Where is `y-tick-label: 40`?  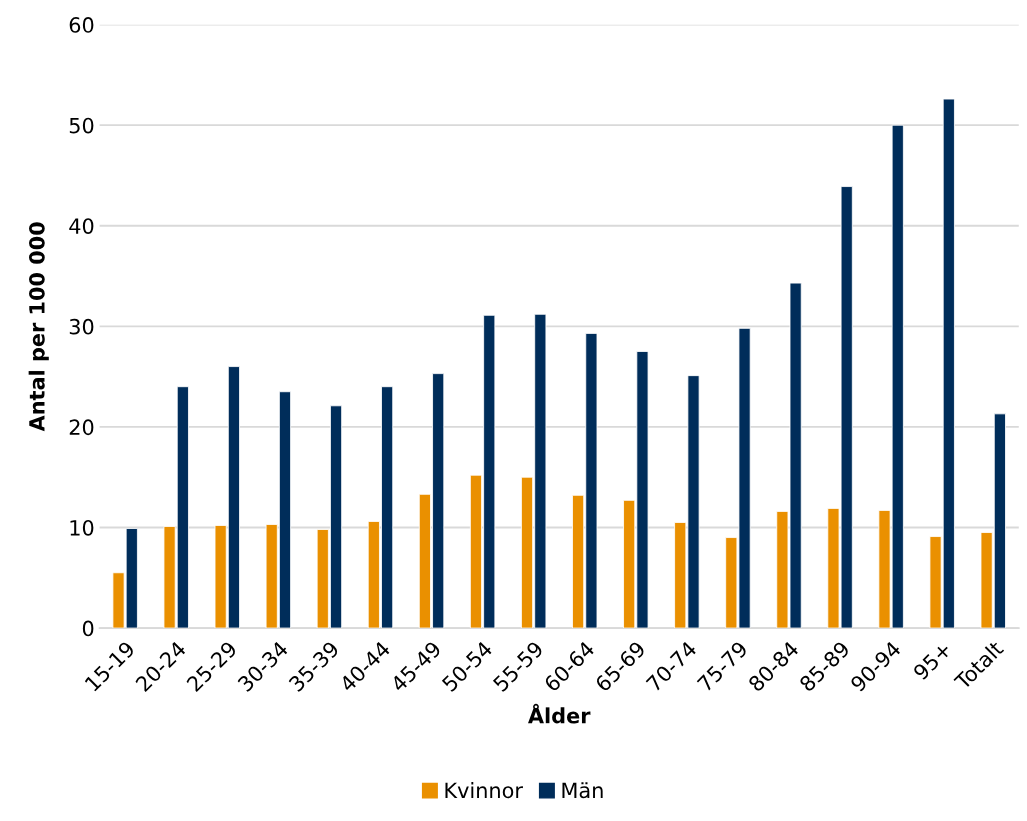
y-tick-label: 40 is located at coordinates (81, 226).